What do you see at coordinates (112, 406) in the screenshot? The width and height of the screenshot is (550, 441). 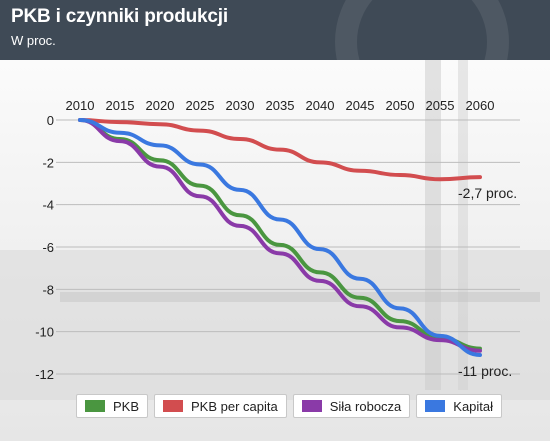 I see `legend-item-pkb: PKB` at bounding box center [112, 406].